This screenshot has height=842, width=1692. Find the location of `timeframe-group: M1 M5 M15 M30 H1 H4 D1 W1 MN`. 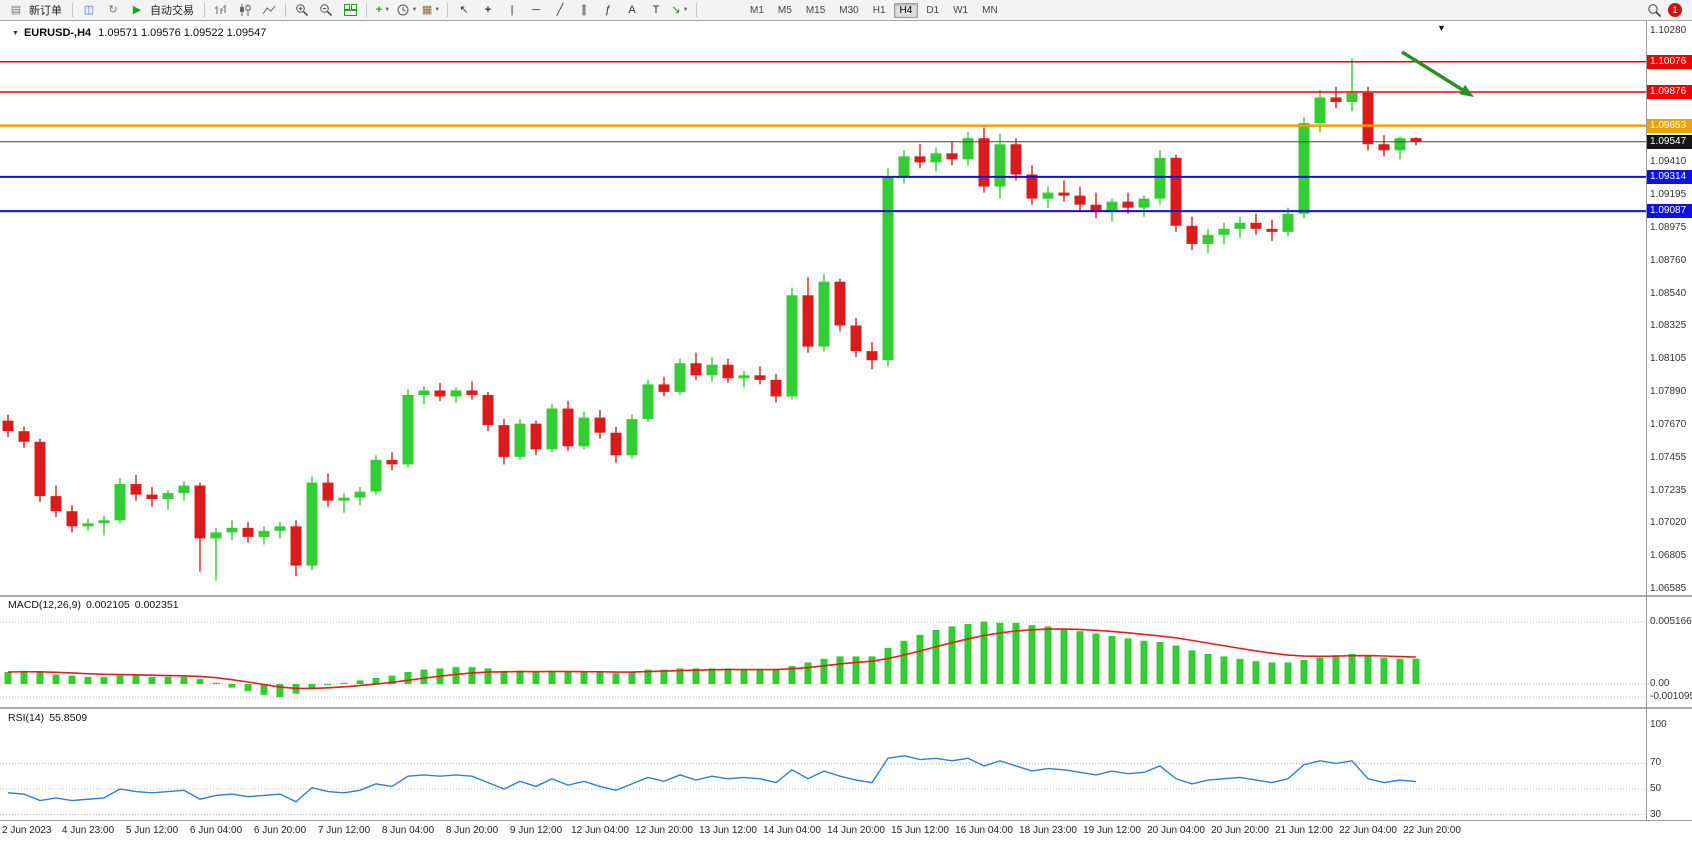

timeframe-group: M1 M5 M15 M30 H1 H4 D1 W1 MN is located at coordinates (874, 10).